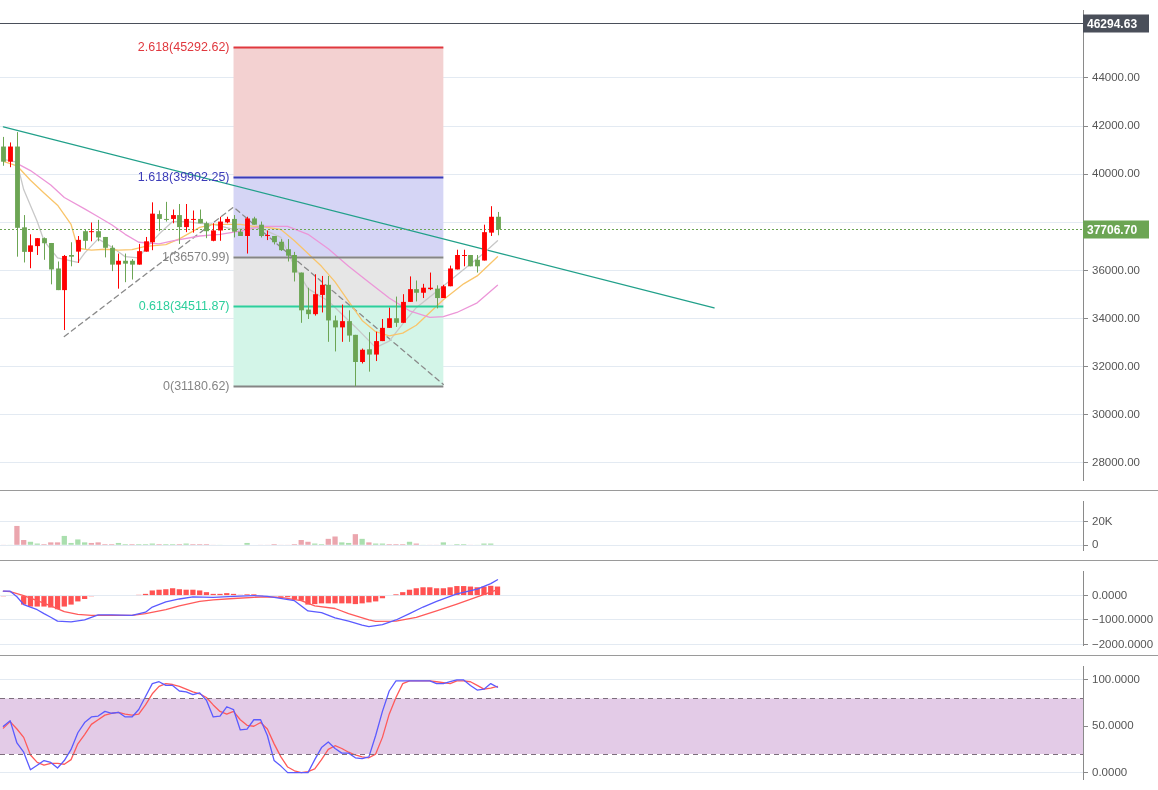  What do you see at coordinates (1116, 317) in the screenshot?
I see `y-tick-label: 34000.00` at bounding box center [1116, 317].